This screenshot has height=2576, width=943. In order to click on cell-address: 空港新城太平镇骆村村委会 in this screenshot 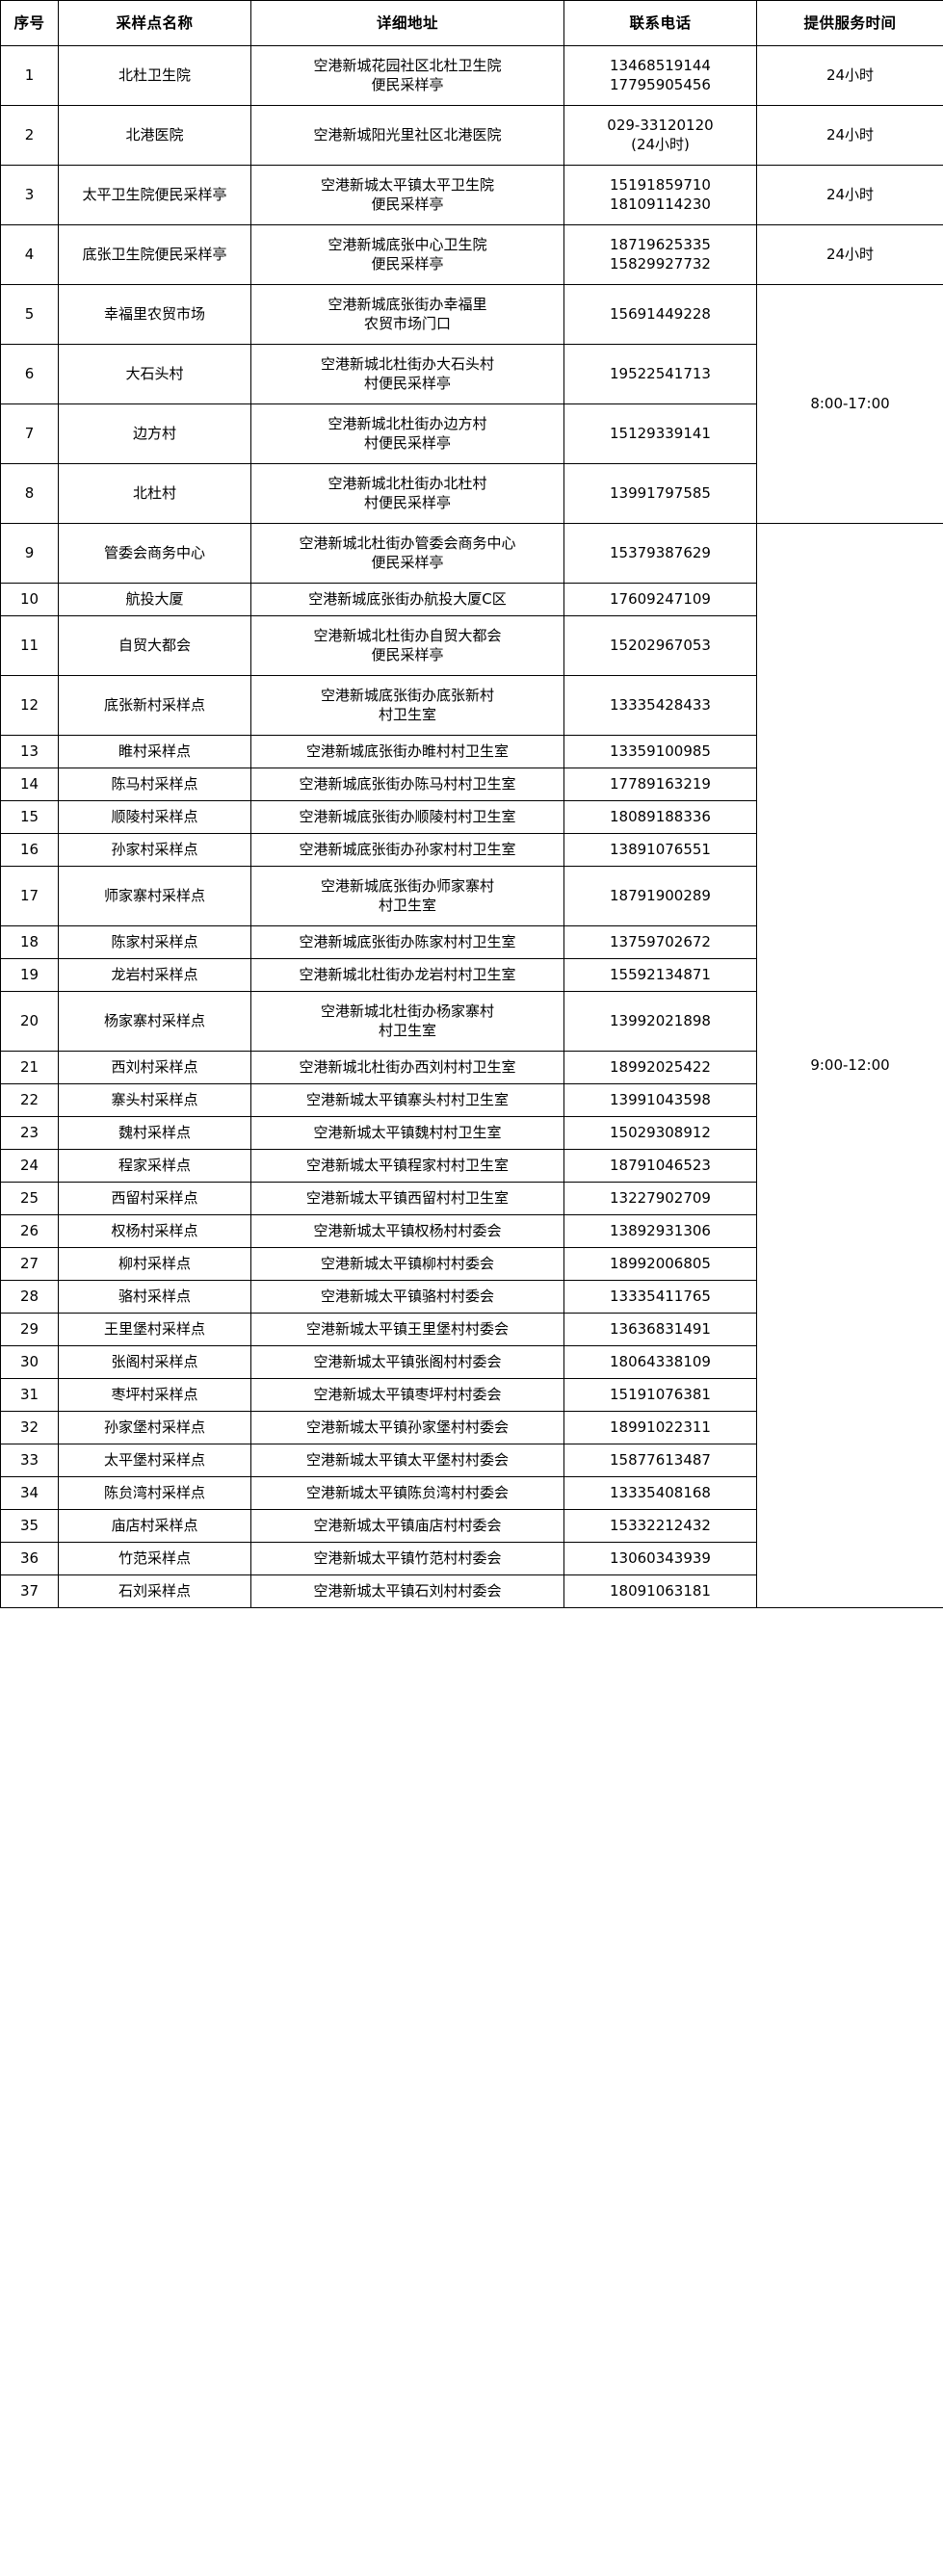, I will do `click(407, 1297)`.